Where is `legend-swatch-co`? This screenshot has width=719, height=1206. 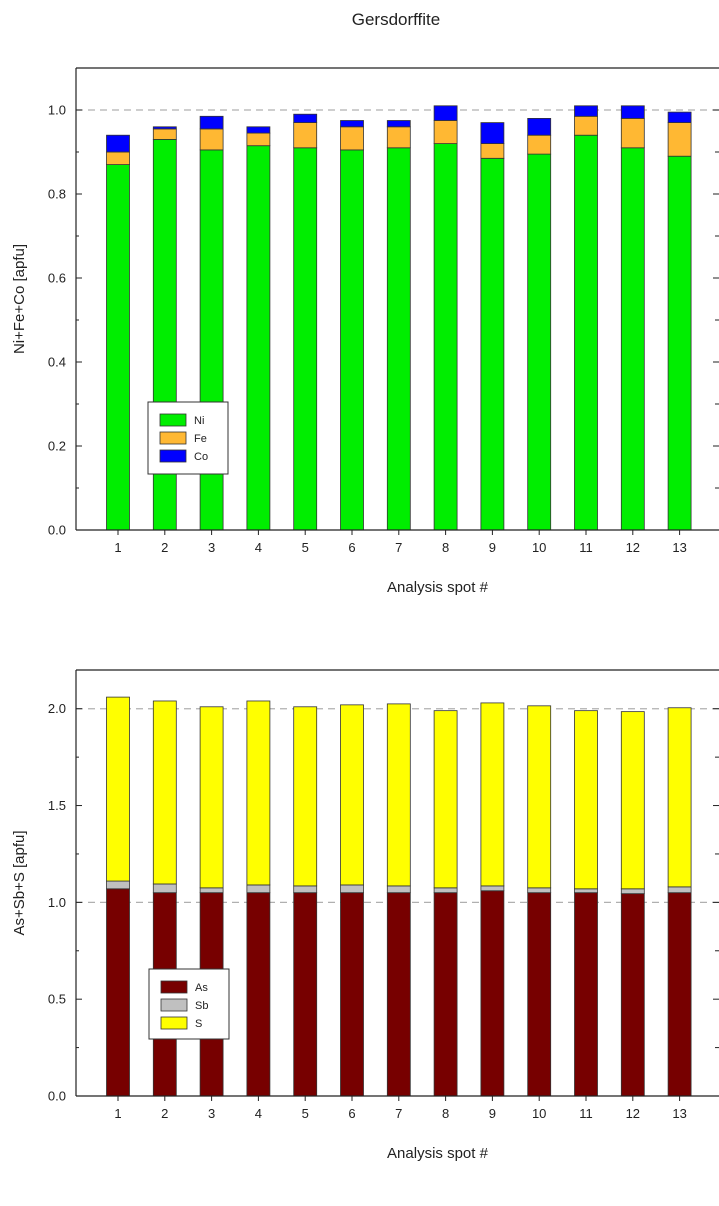
legend-swatch-co is located at coordinates (173, 456).